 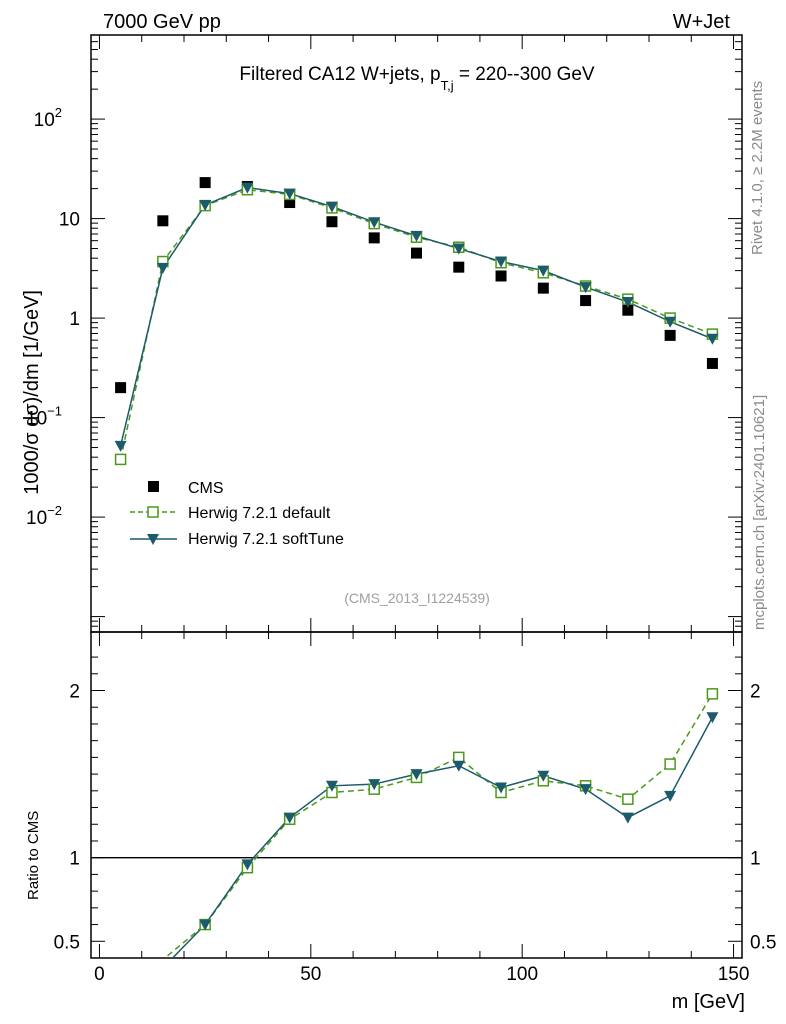 I want to click on x-axis-label: m [GeV], so click(x=708, y=1002).